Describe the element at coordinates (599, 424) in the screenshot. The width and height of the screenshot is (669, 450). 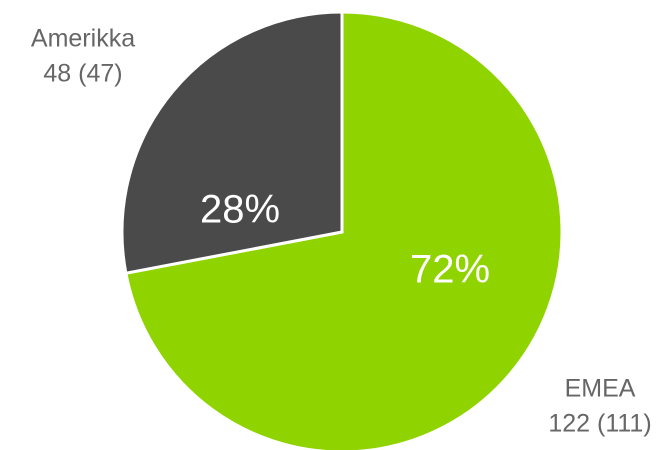
I see `slice-detail-label: 122 (111)` at that location.